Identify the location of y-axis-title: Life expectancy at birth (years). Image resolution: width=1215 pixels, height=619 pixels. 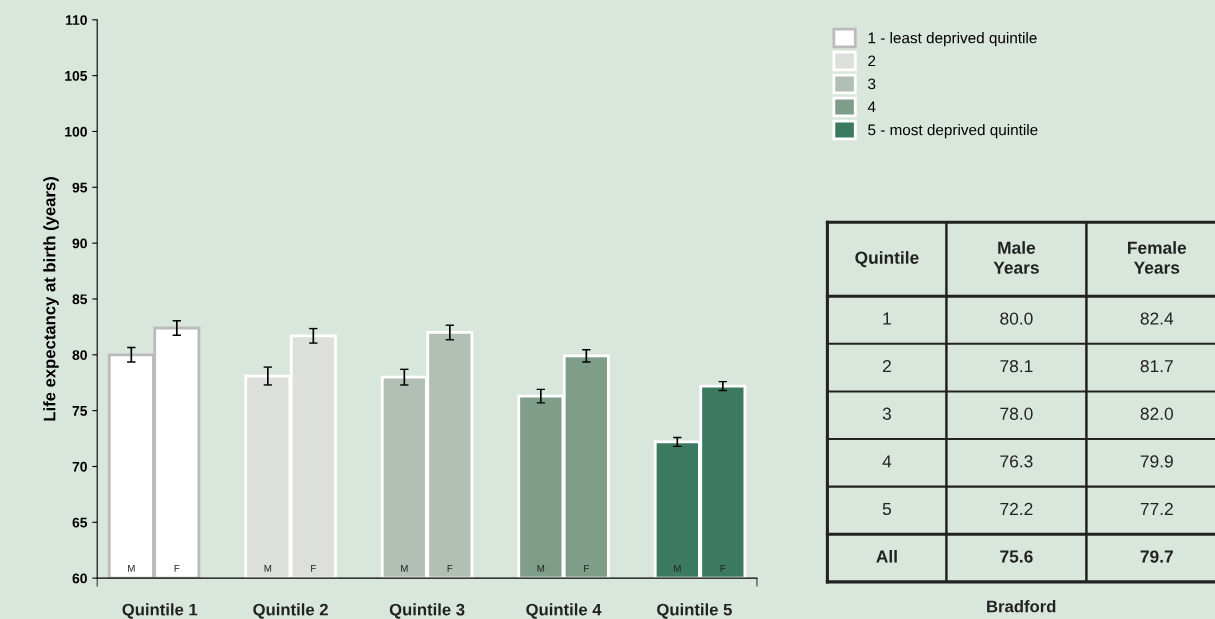
(51, 299).